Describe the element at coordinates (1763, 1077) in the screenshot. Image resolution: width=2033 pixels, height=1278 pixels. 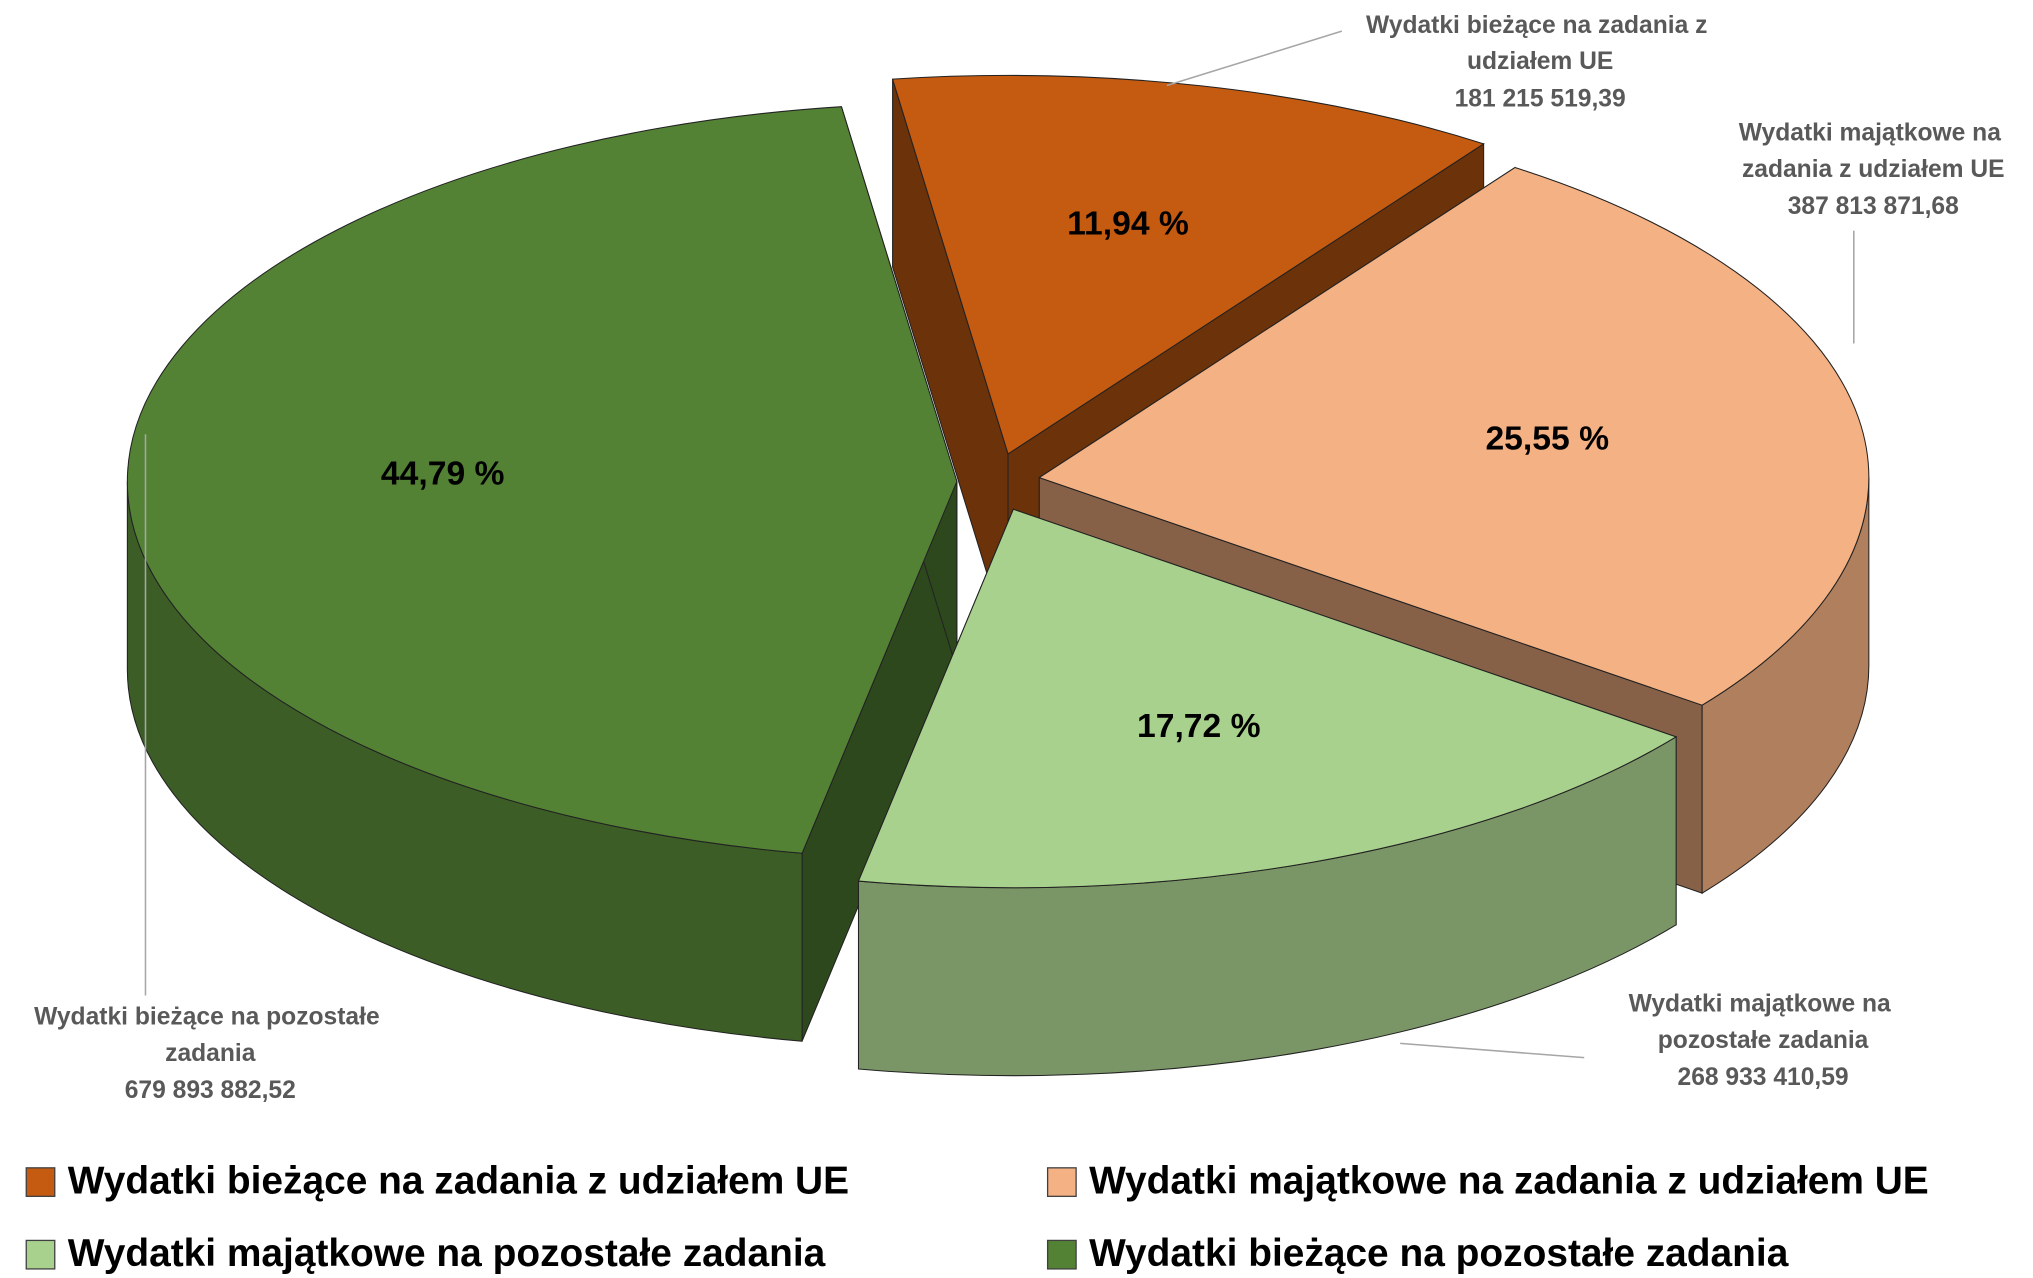
I see `amount-label: 268 933 410,59` at that location.